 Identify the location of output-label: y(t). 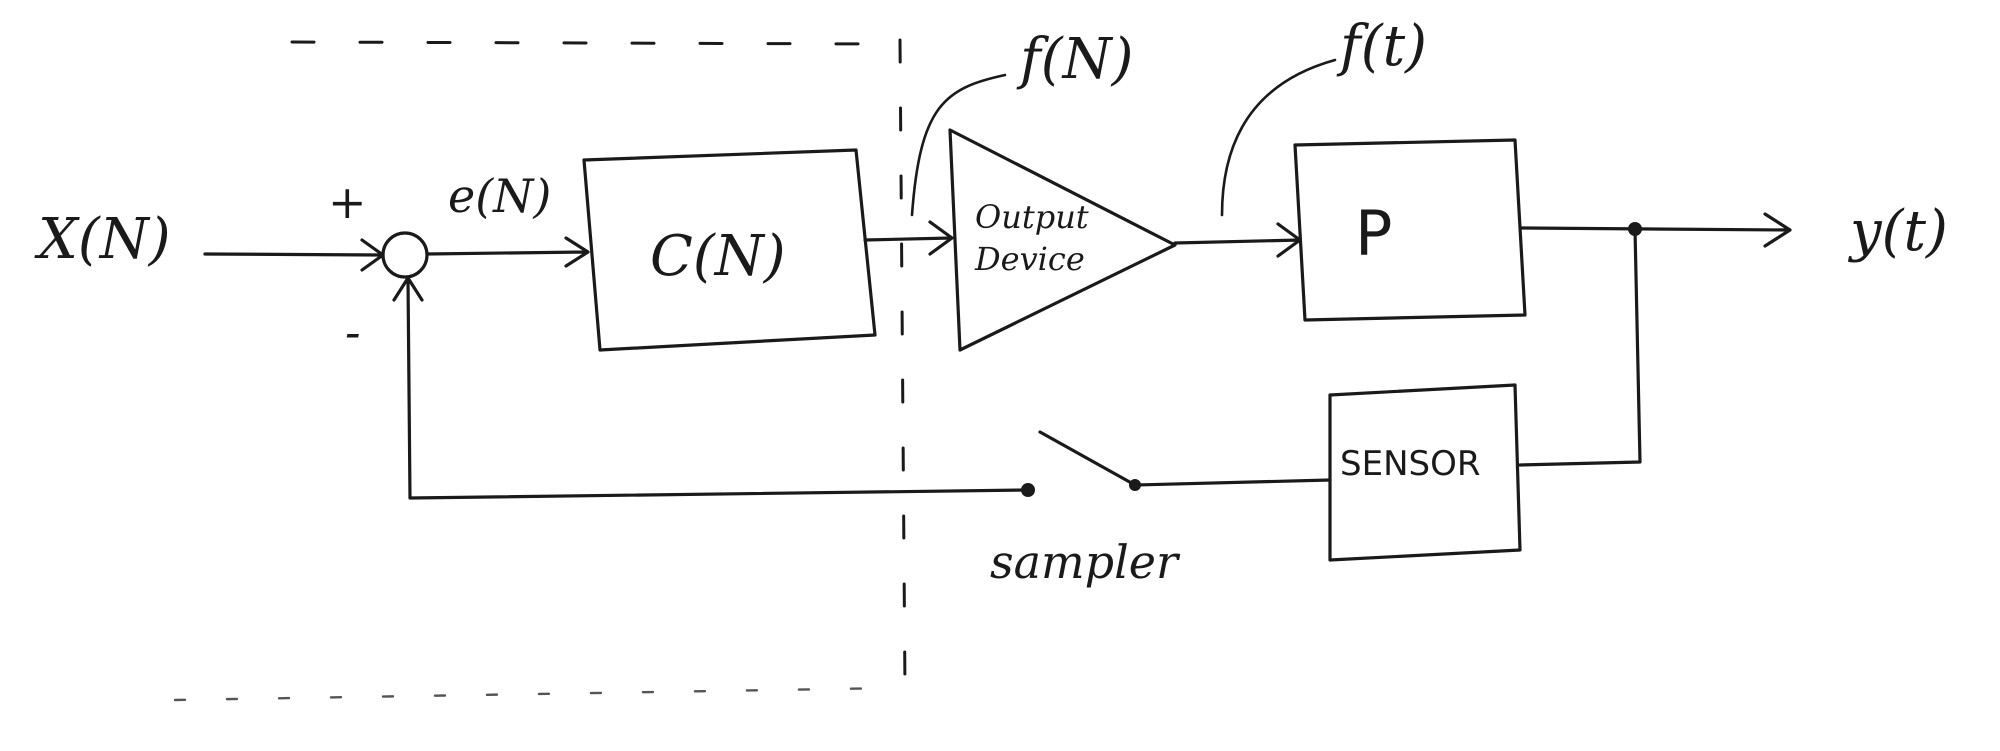
(1897, 231).